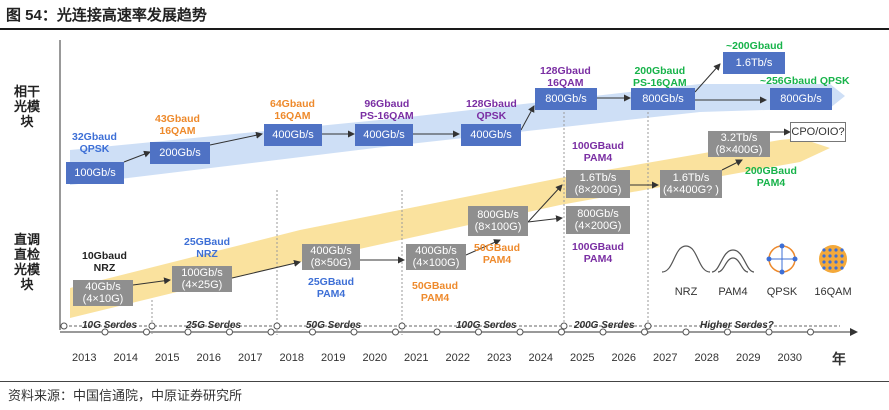 Image resolution: width=889 pixels, height=410 pixels. I want to click on year-label: 年, so click(839, 359).